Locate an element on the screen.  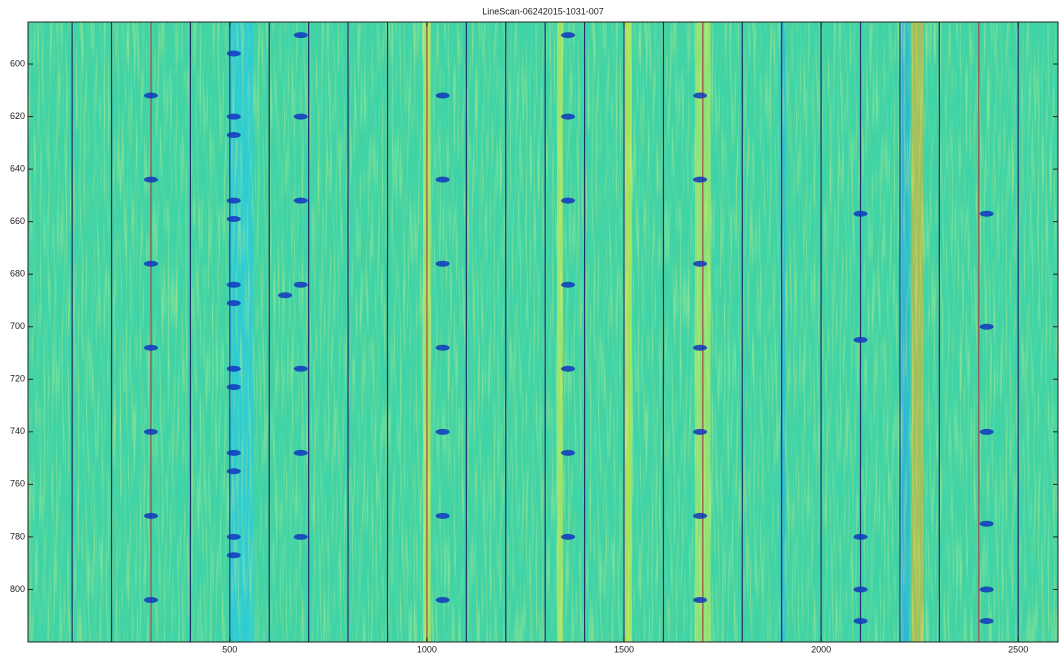
y-tick-label: 740 is located at coordinates (17, 431).